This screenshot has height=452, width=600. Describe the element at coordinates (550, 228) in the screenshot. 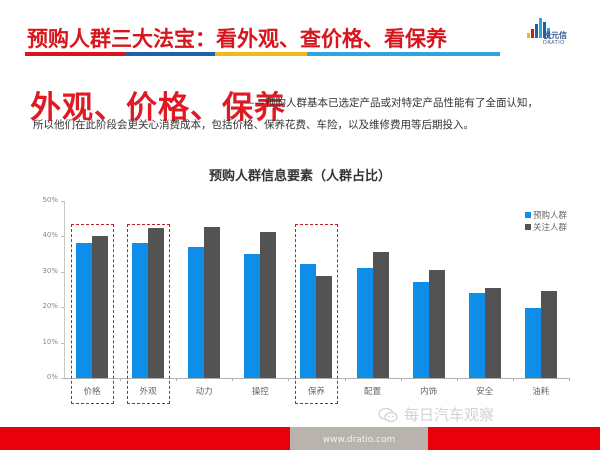

I see `legend-label: 关注人群` at that location.